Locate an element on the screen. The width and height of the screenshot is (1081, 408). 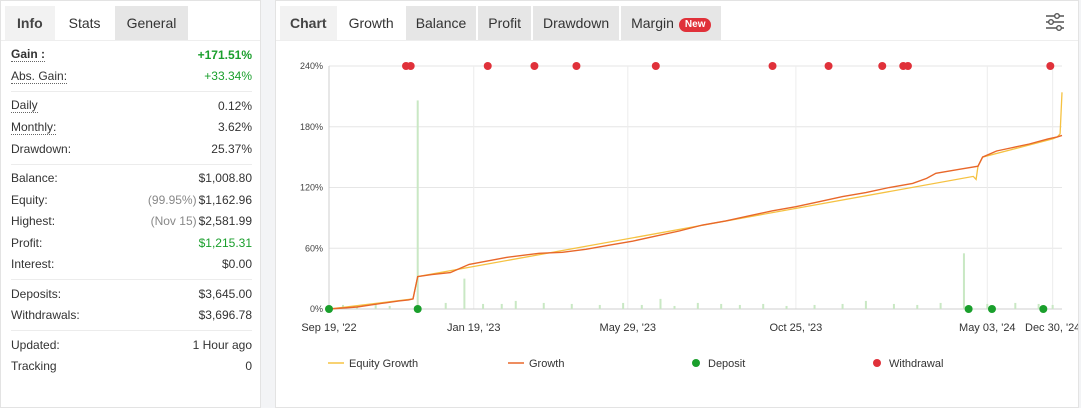
tab-margin: Margin New is located at coordinates (671, 23).